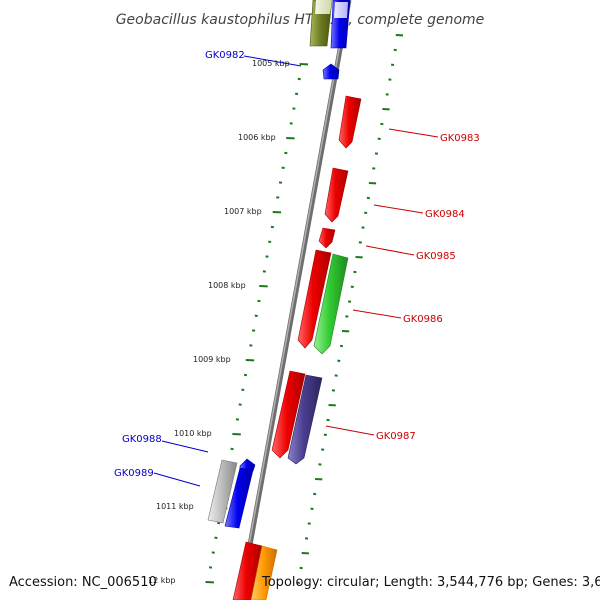 The image size is (600, 600). Describe the element at coordinates (177, 479) in the screenshot. I see `leader-GK0989` at that location.